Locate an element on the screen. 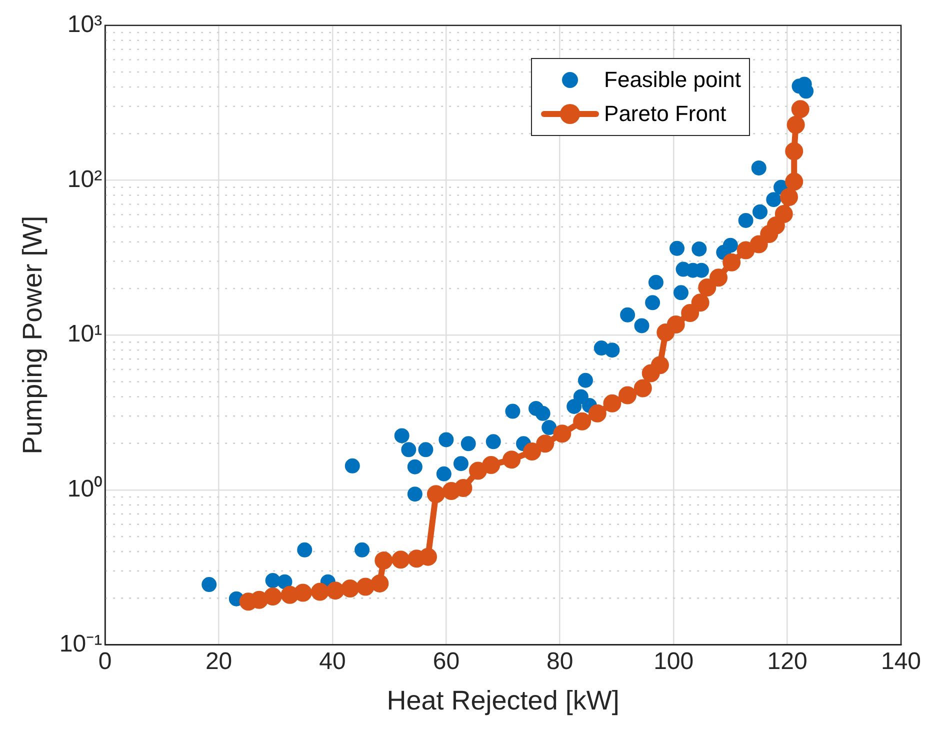 This screenshot has width=933, height=736. y-tick-label: 10¹ is located at coordinates (84, 334).